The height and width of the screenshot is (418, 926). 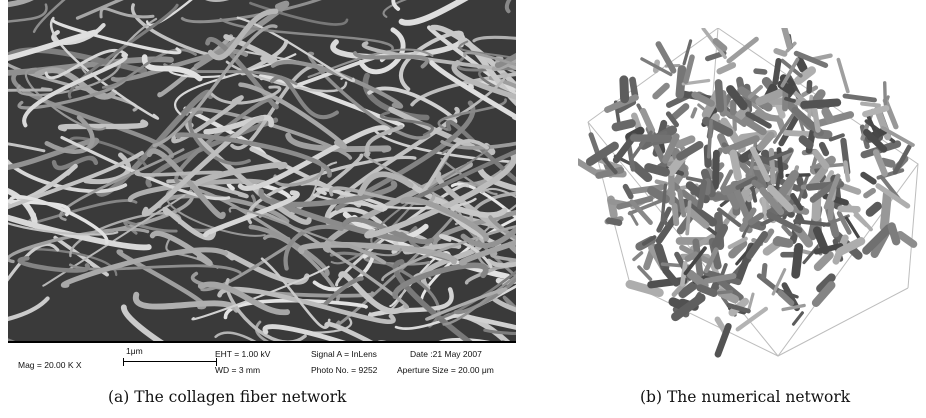 What do you see at coordinates (745, 397) in the screenshot?
I see `caption-b: (b) The numerical network` at bounding box center [745, 397].